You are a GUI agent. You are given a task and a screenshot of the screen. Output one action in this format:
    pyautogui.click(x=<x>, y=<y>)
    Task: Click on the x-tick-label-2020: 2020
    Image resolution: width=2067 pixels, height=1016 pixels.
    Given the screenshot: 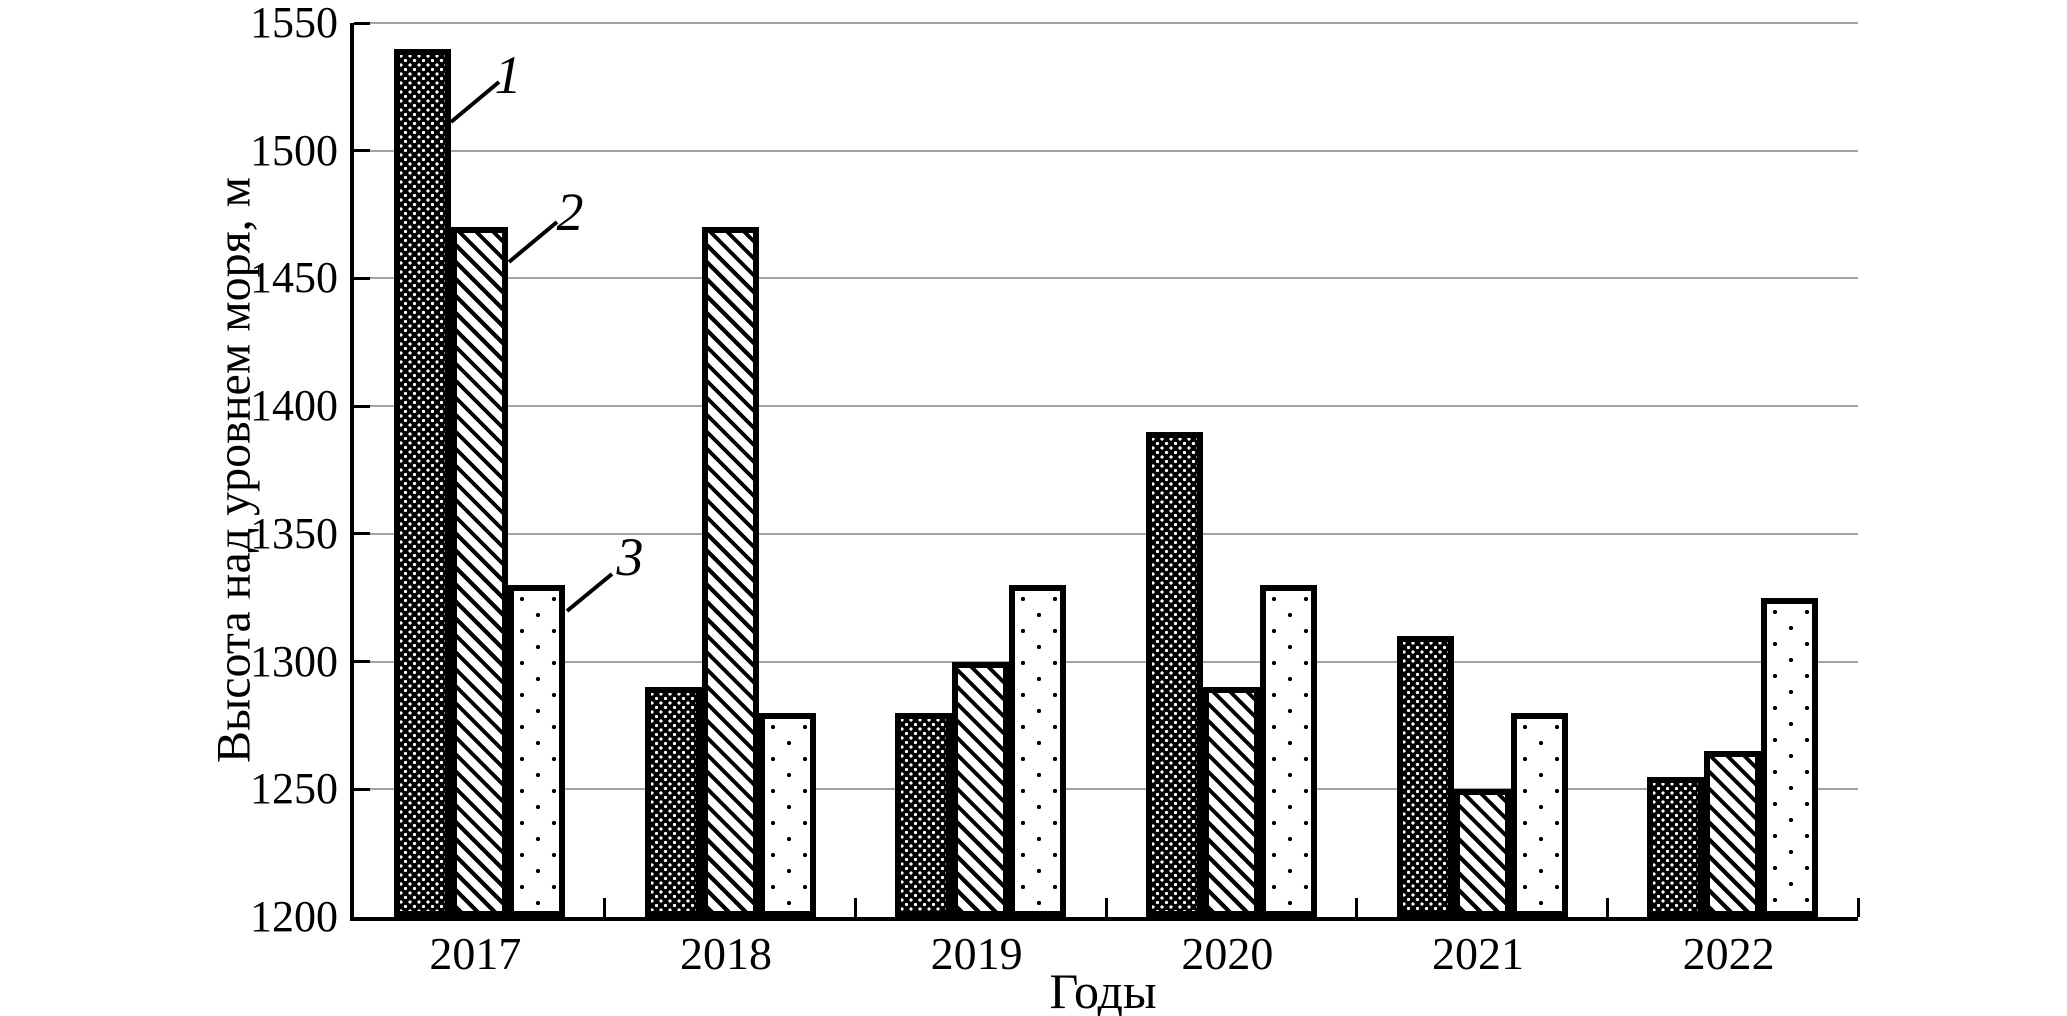 What is the action you would take?
    pyautogui.click(x=1227, y=953)
    